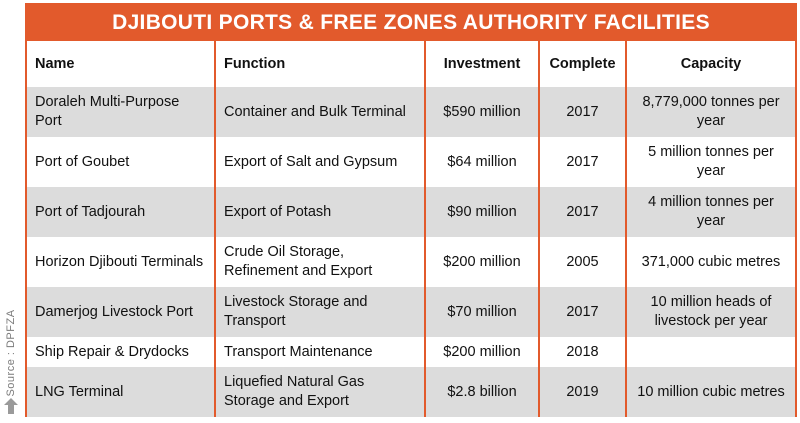 Image resolution: width=800 pixels, height=423 pixels. Describe the element at coordinates (710, 212) in the screenshot. I see `cell-capacity: 4 million tonnes per year` at that location.